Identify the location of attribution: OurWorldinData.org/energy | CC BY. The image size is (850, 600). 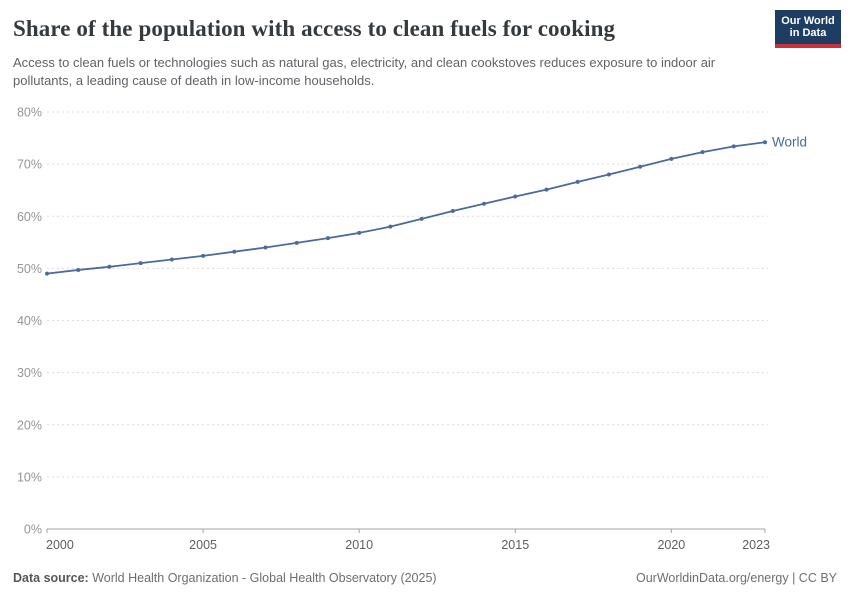
(736, 578).